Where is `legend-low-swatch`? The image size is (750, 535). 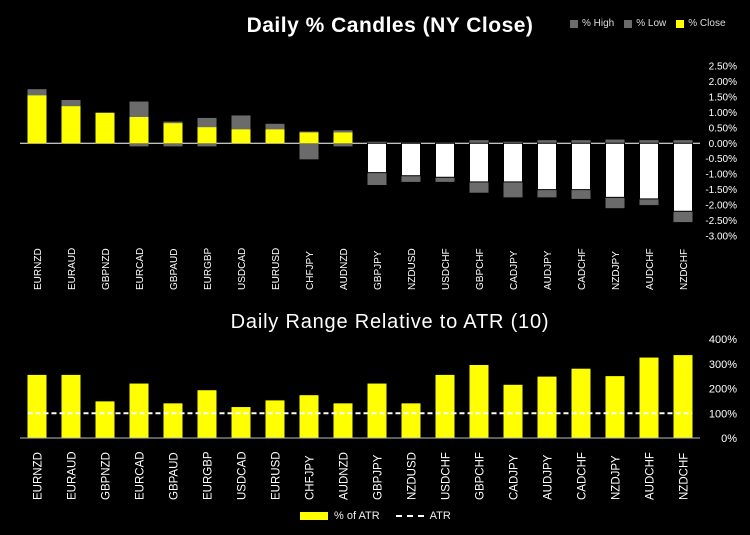 legend-low-swatch is located at coordinates (628, 23).